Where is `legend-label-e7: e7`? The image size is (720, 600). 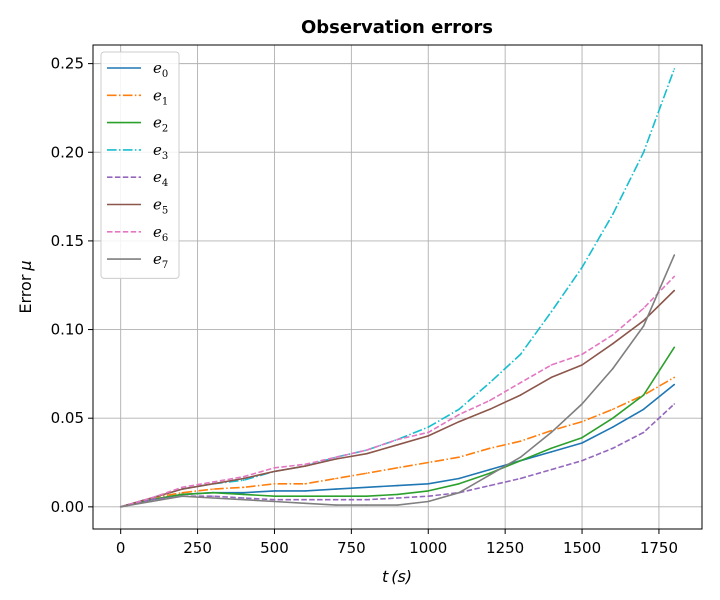
legend-label-e7: e7 is located at coordinates (160, 260).